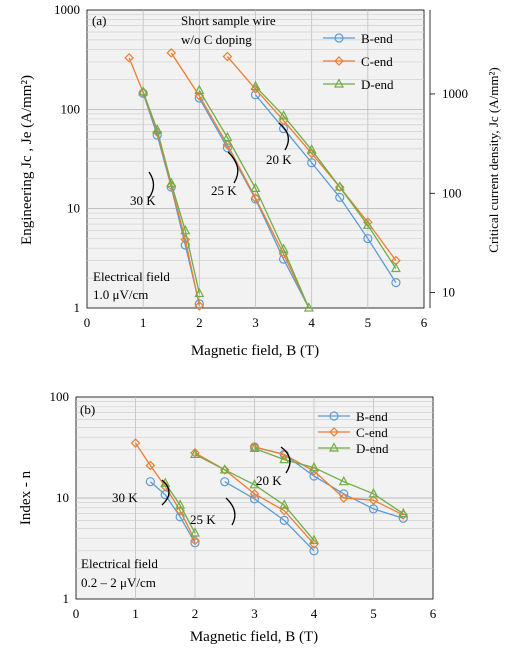  What do you see at coordinates (119, 563) in the screenshot?
I see `field-note-b-line1: Electrical field` at bounding box center [119, 563].